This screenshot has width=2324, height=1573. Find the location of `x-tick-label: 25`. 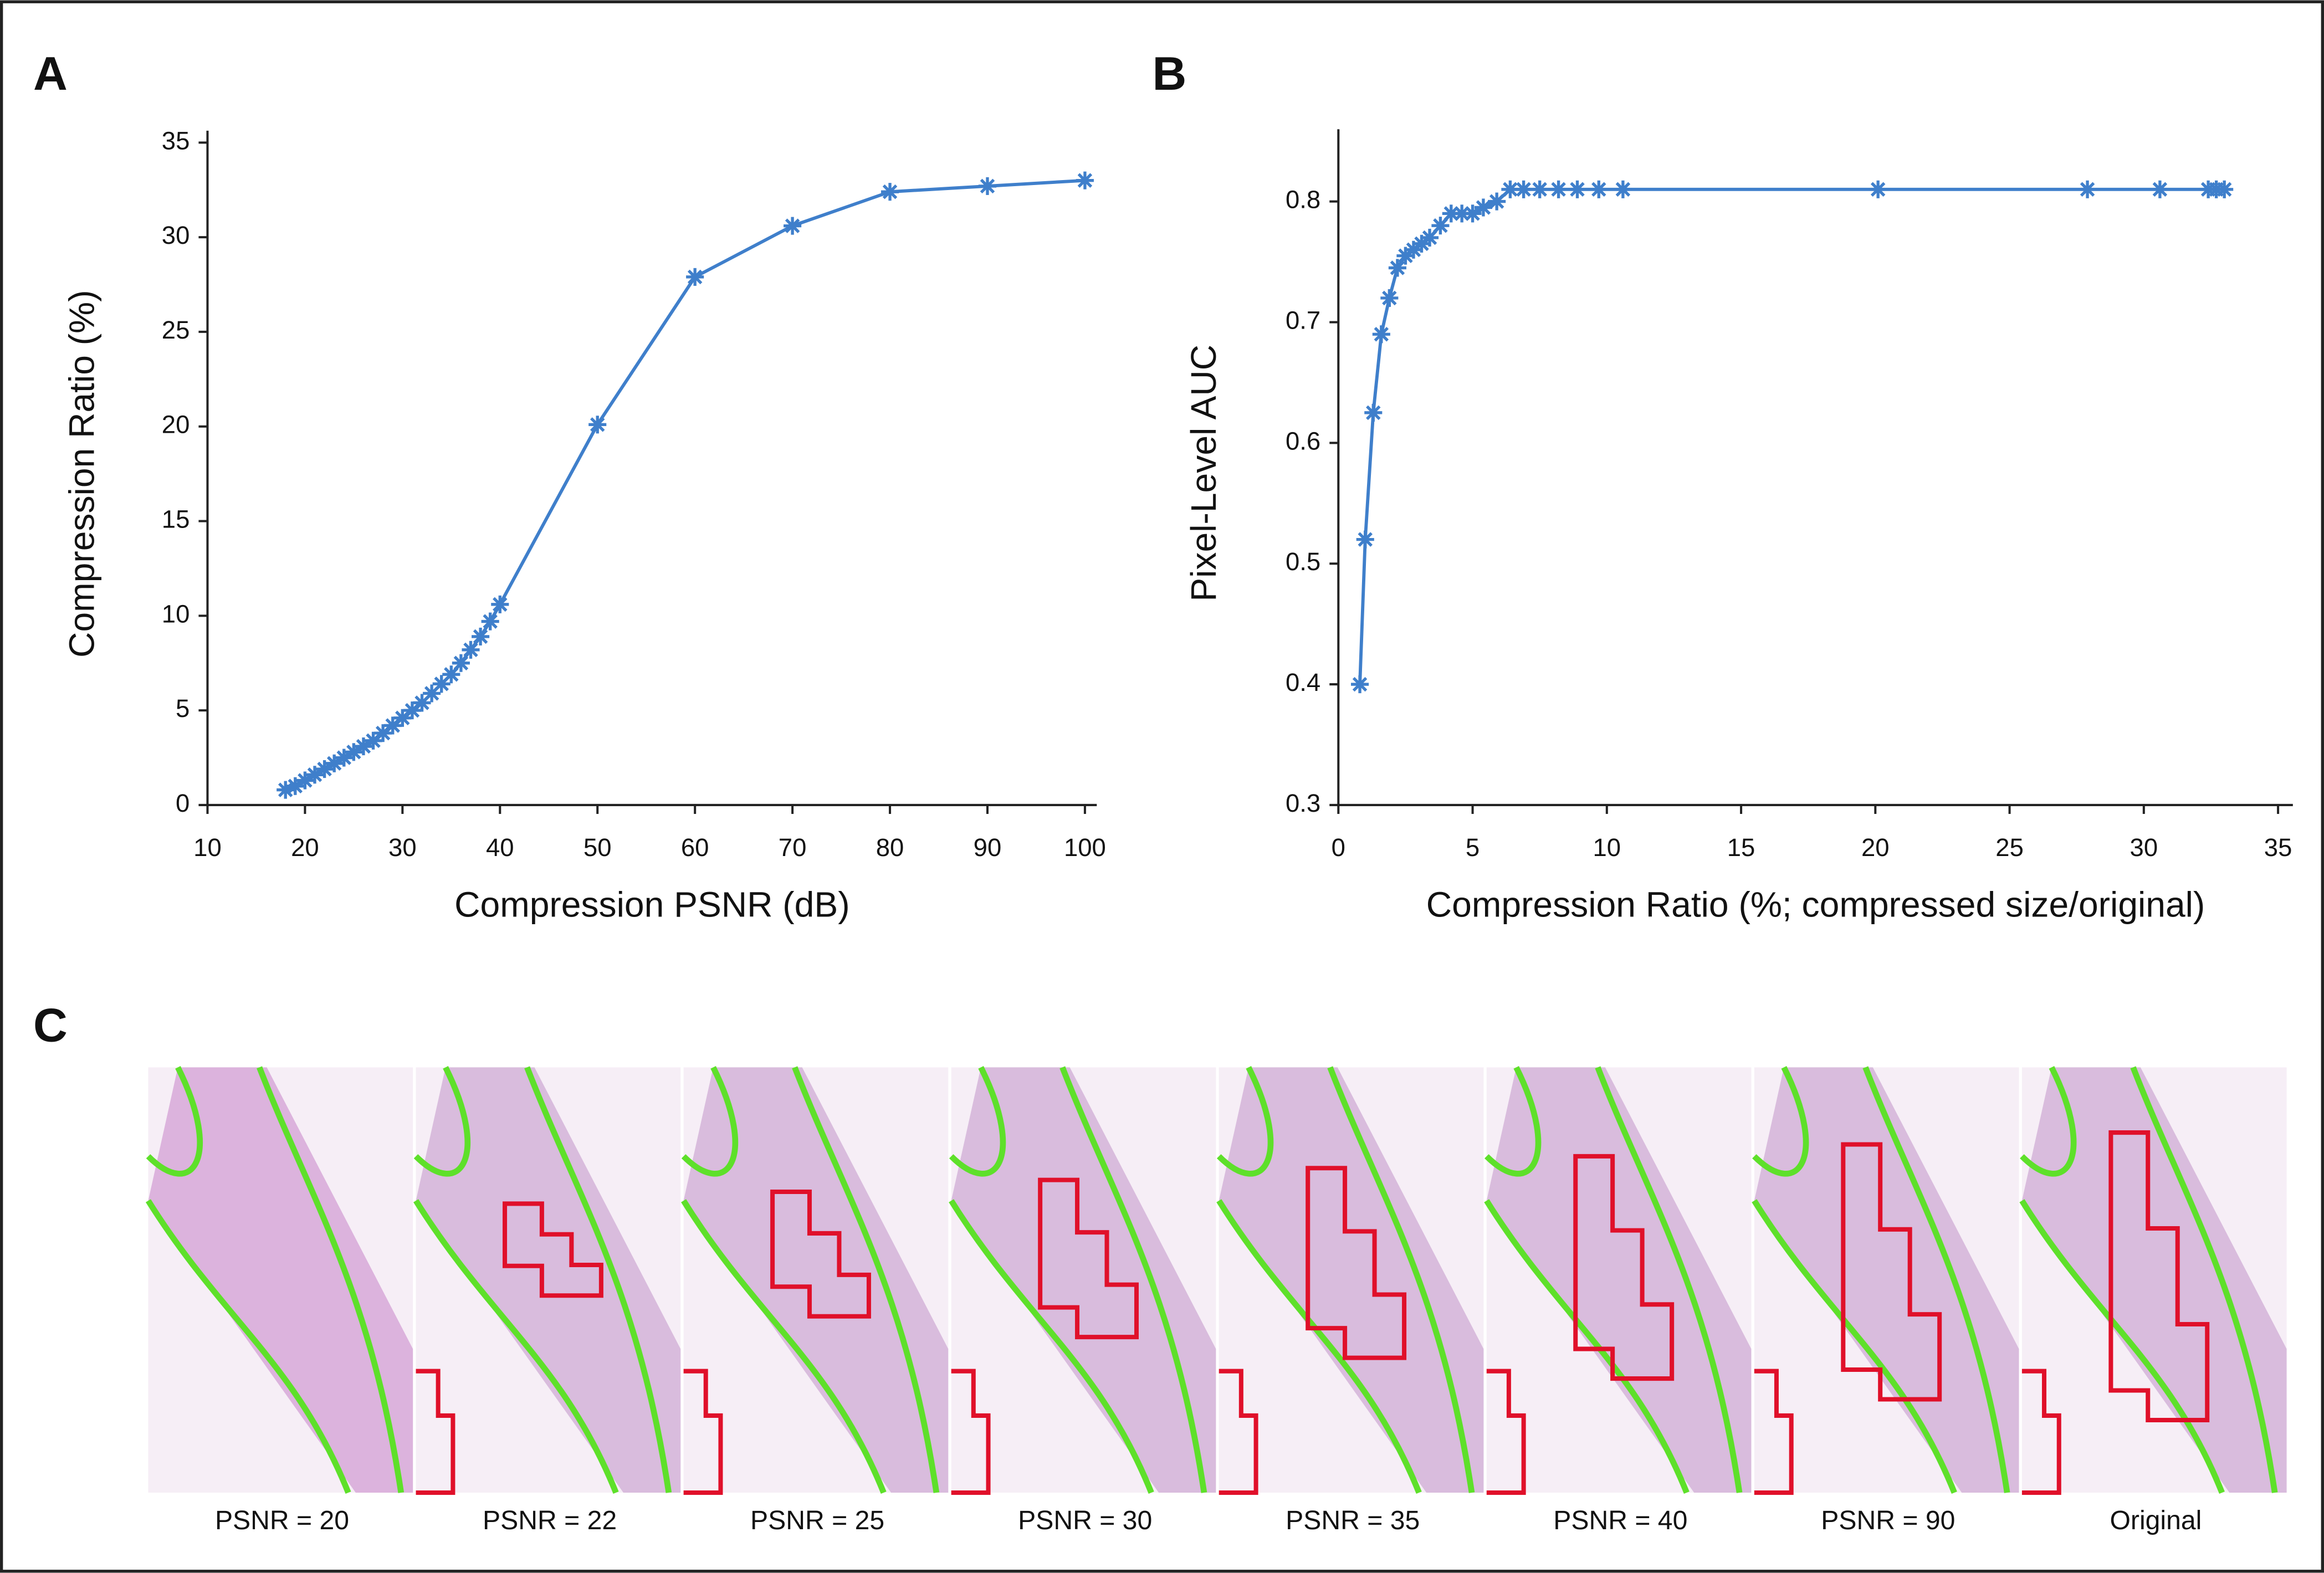

x-tick-label: 25 is located at coordinates (2009, 847).